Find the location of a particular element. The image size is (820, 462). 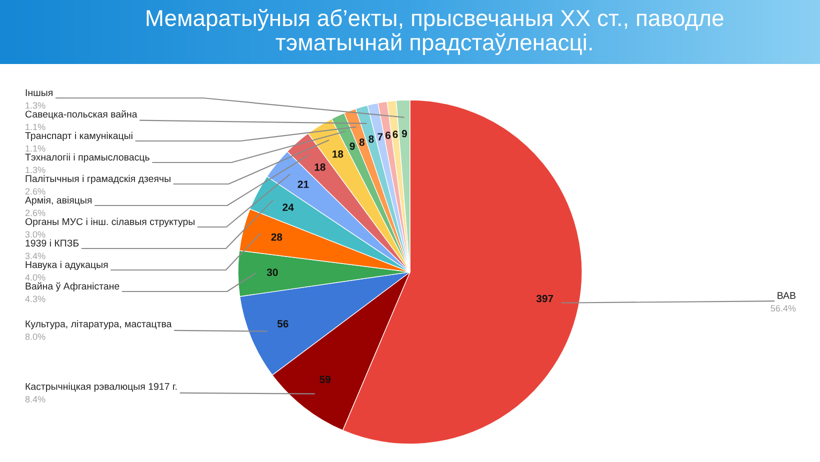

slice-label: Палітычныя і грамадскія дзеячы is located at coordinates (98, 179).